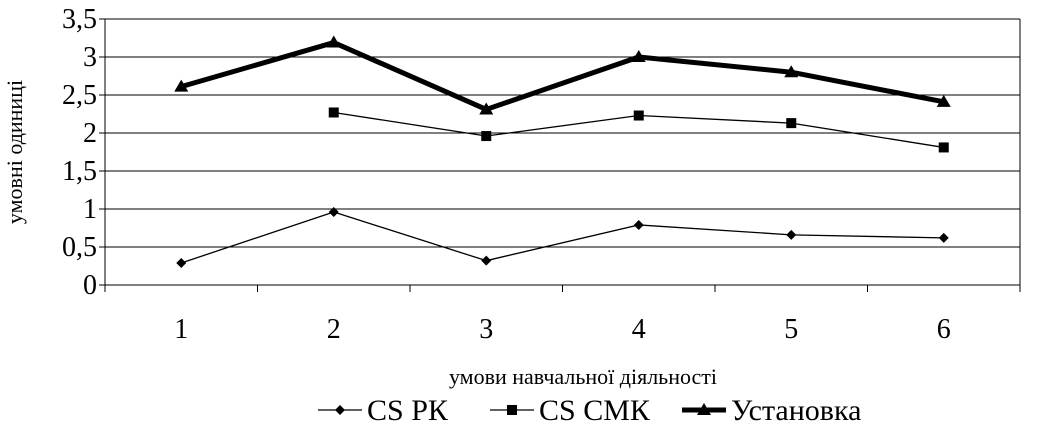 The width and height of the screenshot is (1062, 444). What do you see at coordinates (79, 19) in the screenshot?
I see `y-tick-label: 3,5` at bounding box center [79, 19].